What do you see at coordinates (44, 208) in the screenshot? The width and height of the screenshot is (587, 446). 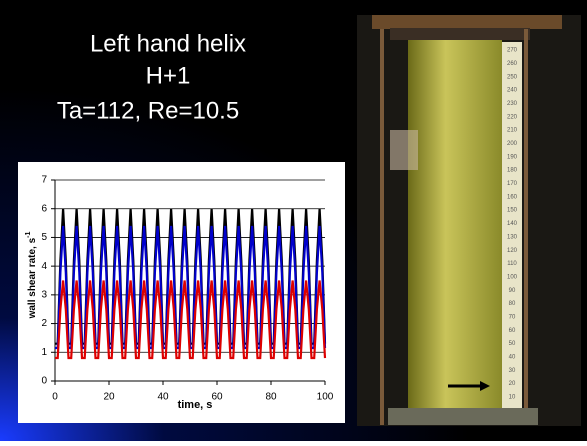 I see `y-tick-label: 6` at bounding box center [44, 208].